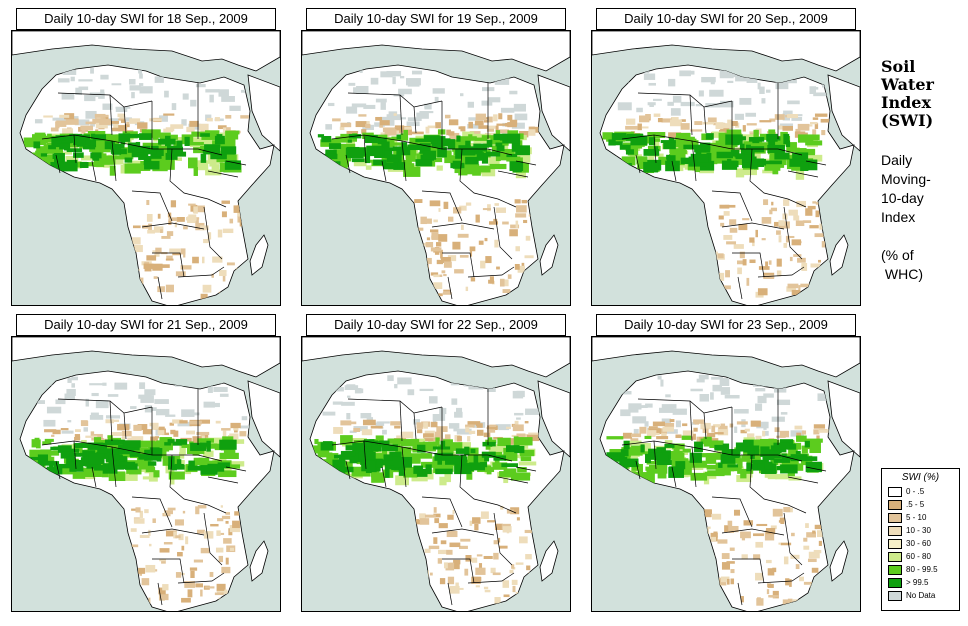 This screenshot has height=626, width=968. I want to click on arabia-landmass, so click(263, 113).